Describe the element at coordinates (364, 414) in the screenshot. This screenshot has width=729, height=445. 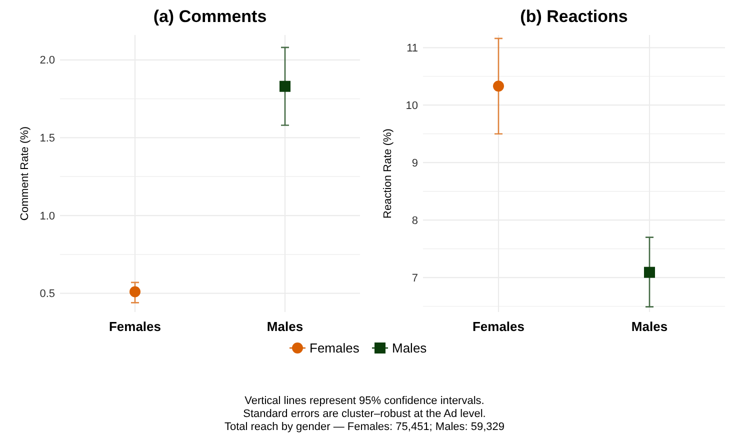
I see `text: Standard errors are cluster–robust at the Ad level.` at that location.